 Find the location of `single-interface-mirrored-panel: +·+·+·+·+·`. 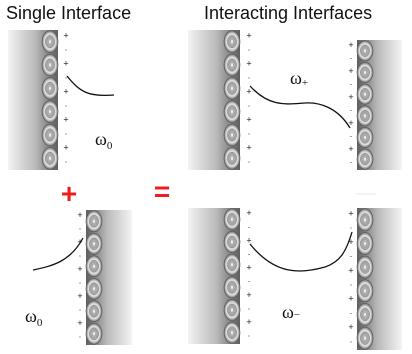

single-interface-mirrored-panel: +·+·+·+·+· is located at coordinates (104, 277).